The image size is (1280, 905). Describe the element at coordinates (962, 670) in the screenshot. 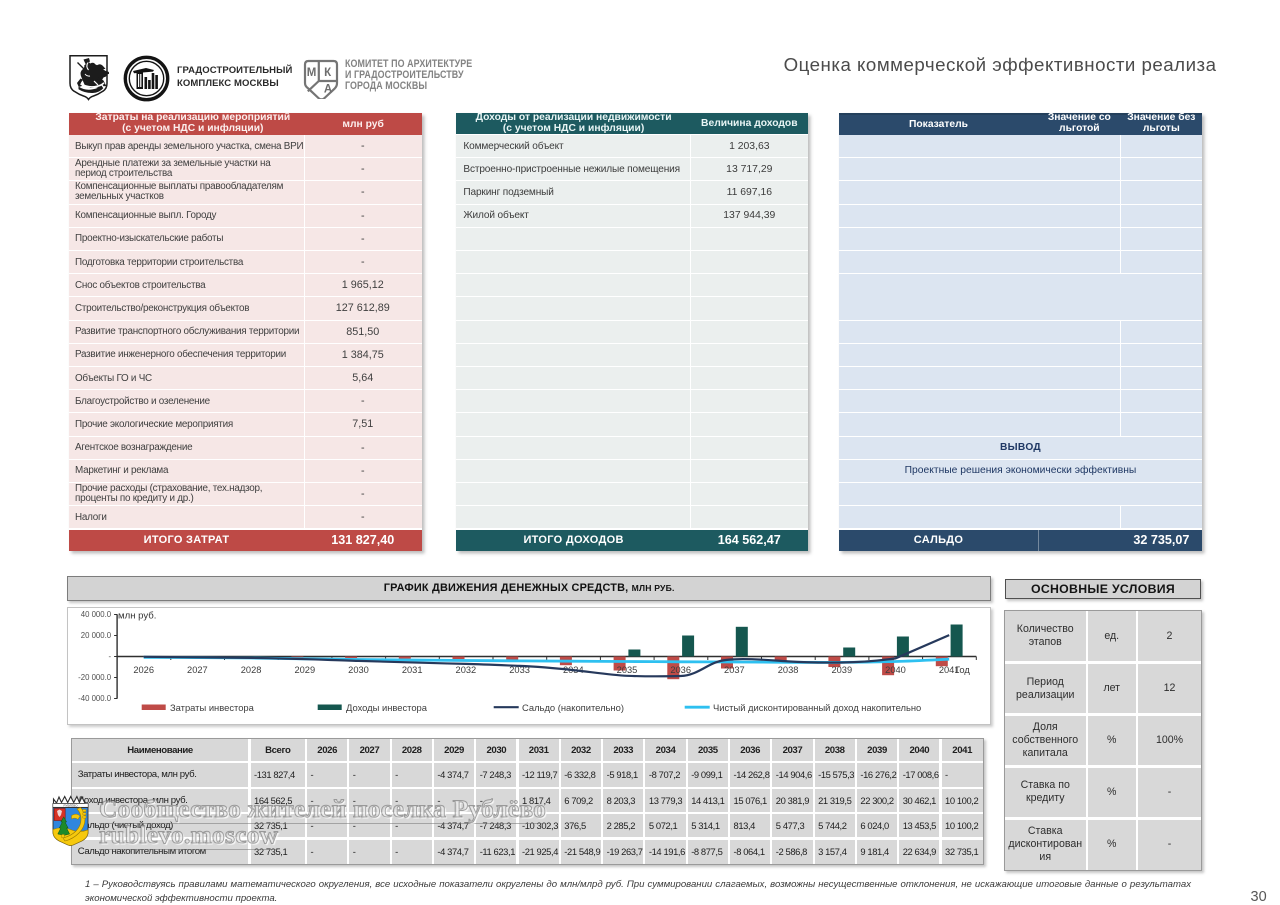

I see `svg-text: Год` at that location.